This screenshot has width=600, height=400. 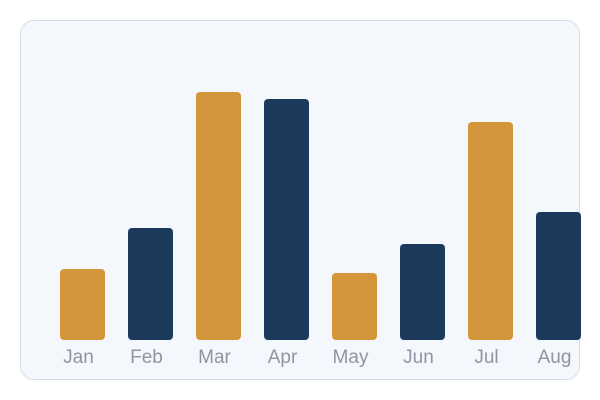 I want to click on x-tick-label-jun: Jun, so click(x=418, y=357).